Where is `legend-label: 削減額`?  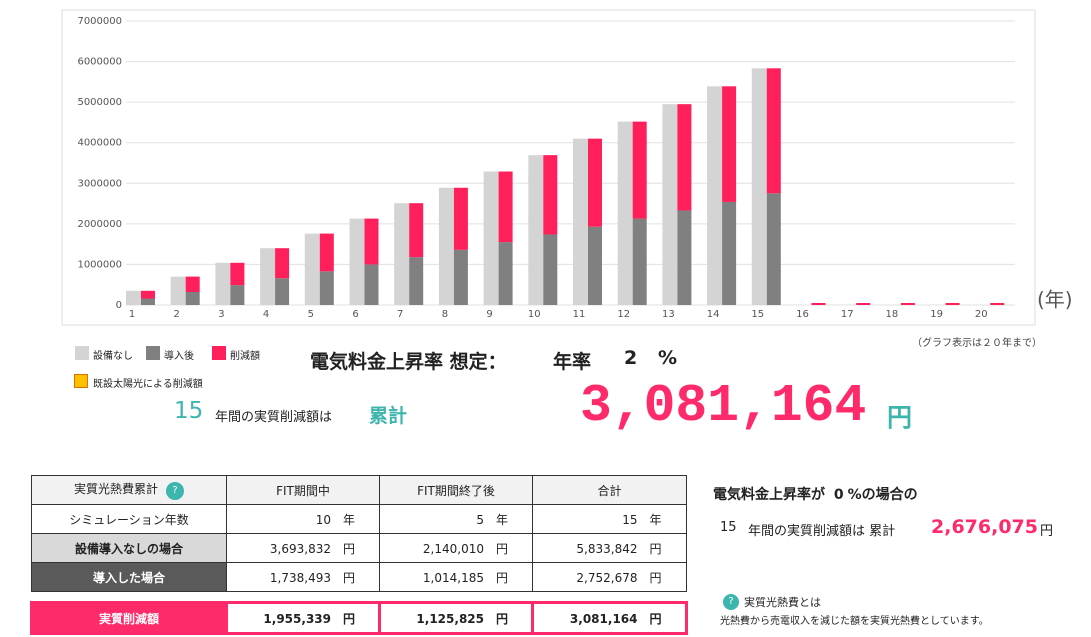
legend-label: 削減額 is located at coordinates (245, 356).